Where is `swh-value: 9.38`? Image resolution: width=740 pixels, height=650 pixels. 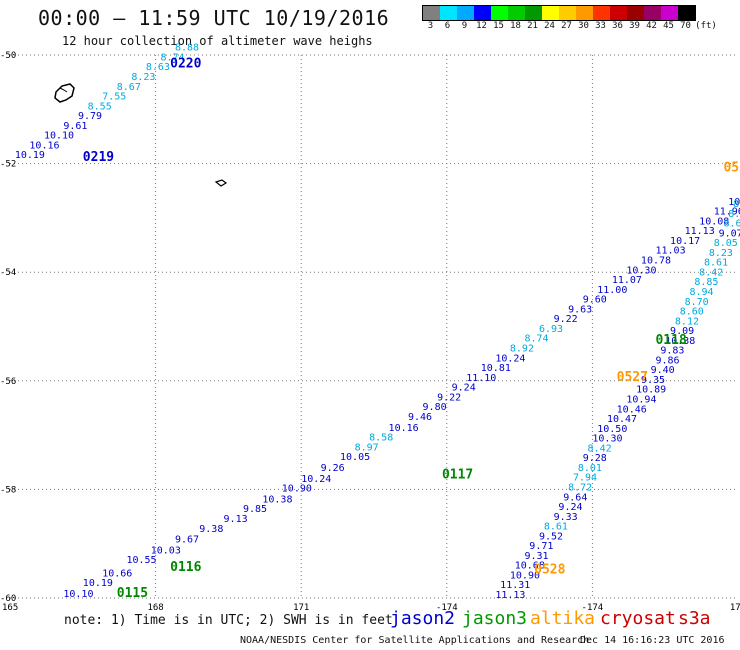
swh-value: 9.38 is located at coordinates (211, 529).